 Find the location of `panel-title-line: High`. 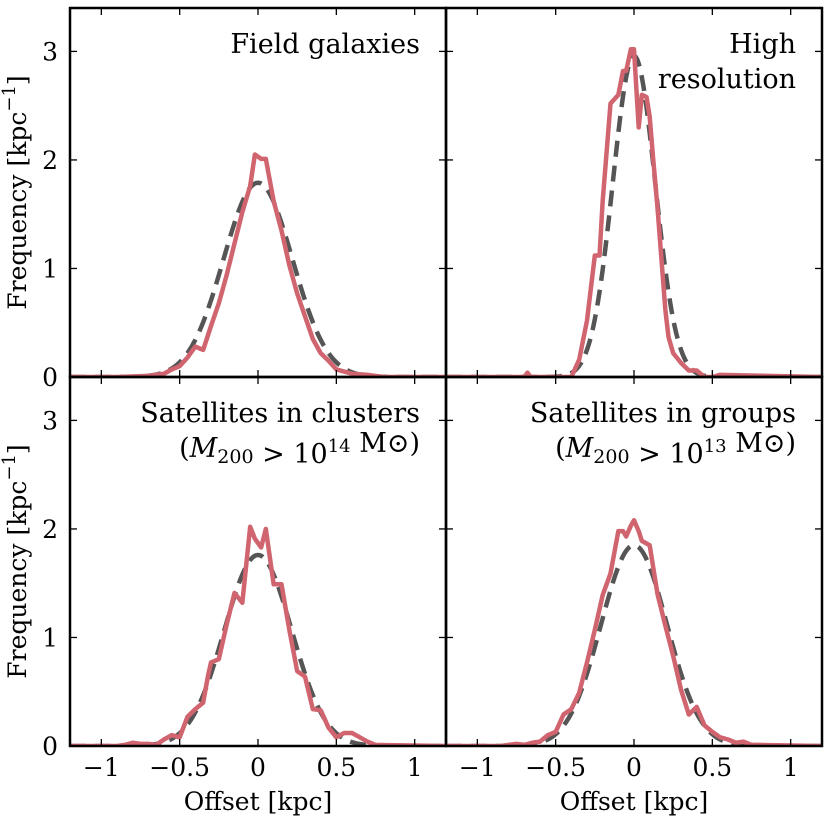

panel-title-line: High is located at coordinates (762, 44).